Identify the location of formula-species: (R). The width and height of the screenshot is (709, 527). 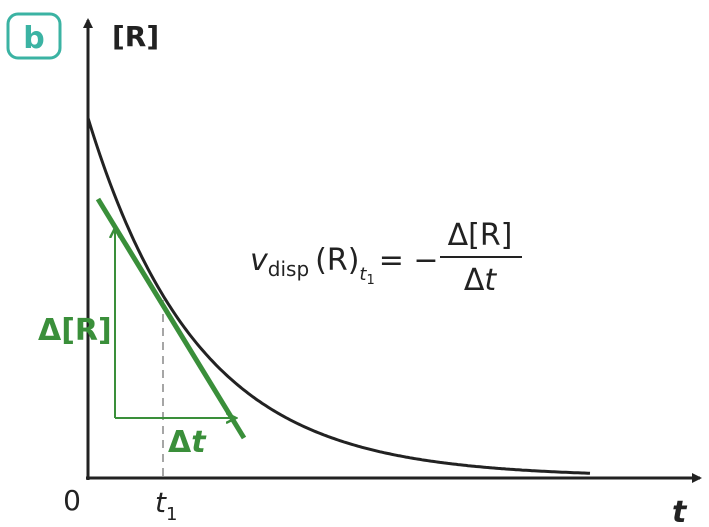
(337, 260).